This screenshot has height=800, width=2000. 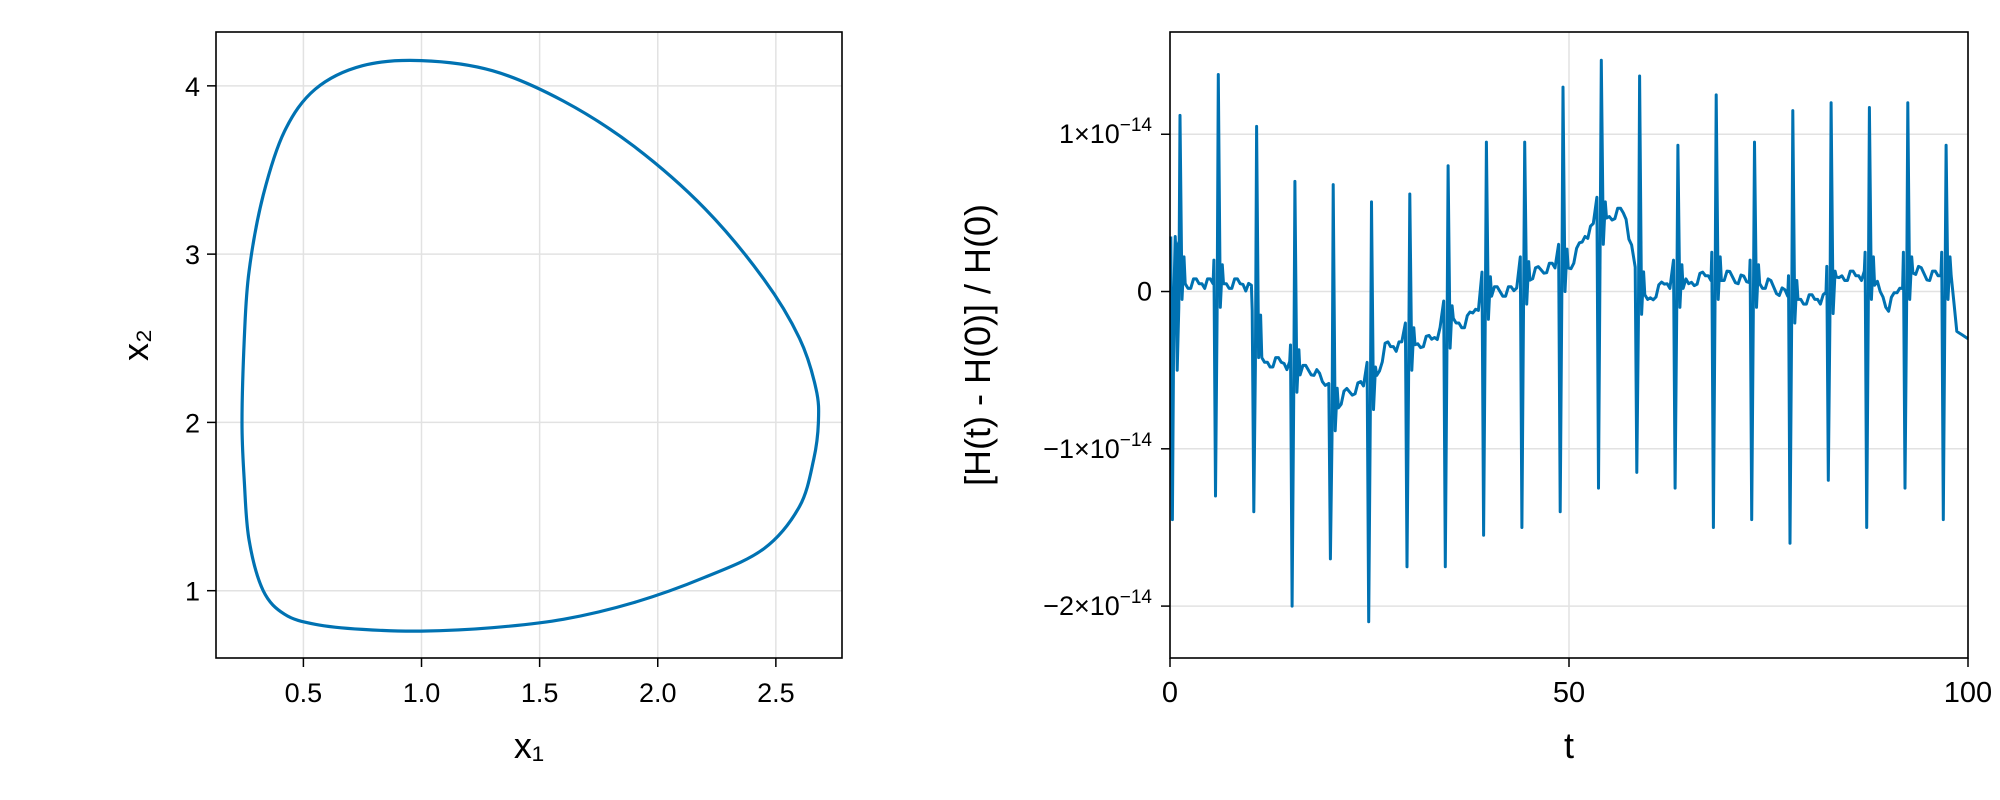 I want to click on y-tick-mantissa: −2×10, so click(x=1081, y=606).